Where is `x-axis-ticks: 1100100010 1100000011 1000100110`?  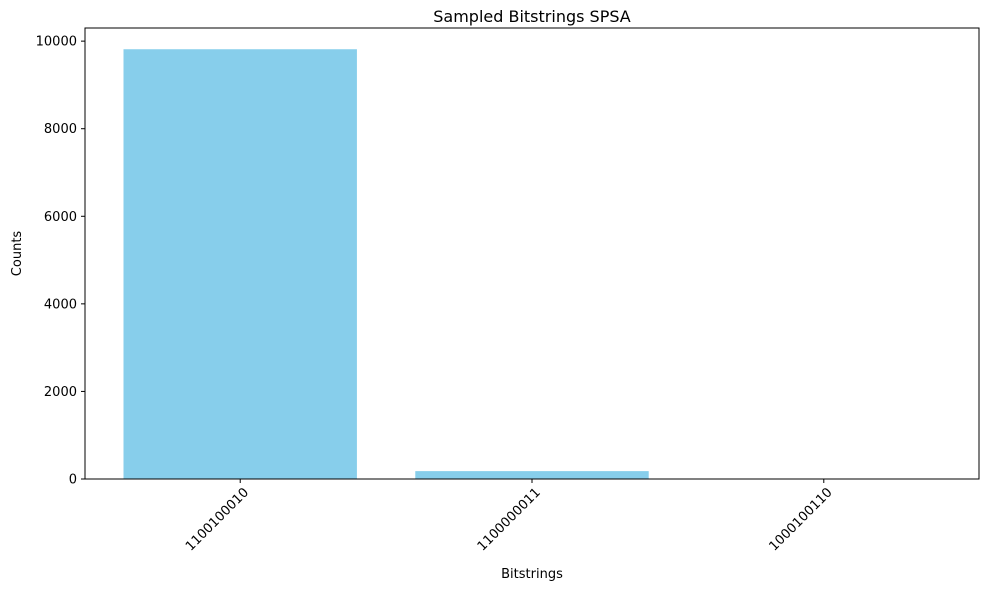 x-axis-ticks: 1100100010 1100000011 1000100110 is located at coordinates (509, 516).